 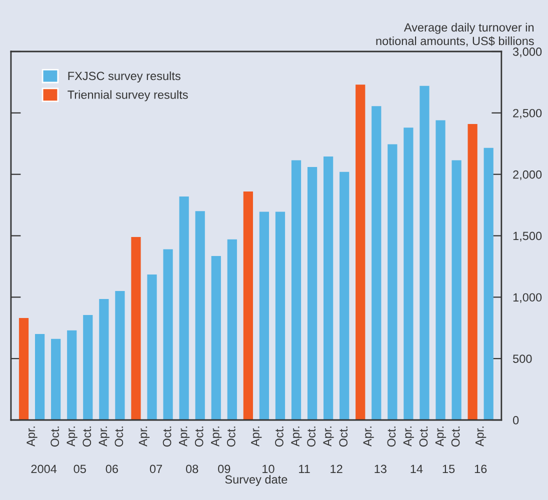 What do you see at coordinates (80, 469) in the screenshot?
I see `text: 05` at bounding box center [80, 469].